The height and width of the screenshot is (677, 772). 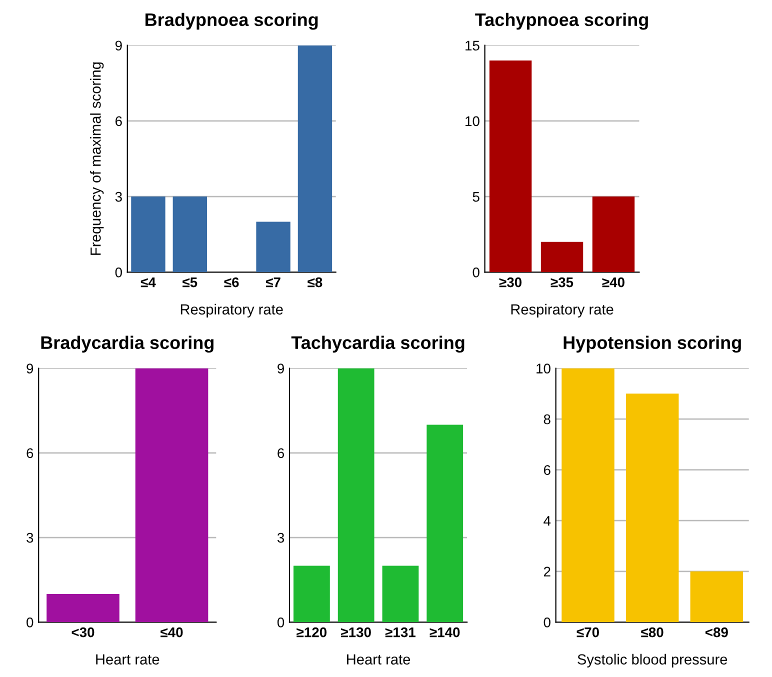 What do you see at coordinates (562, 282) in the screenshot?
I see `x-tick-label: ≥35` at bounding box center [562, 282].